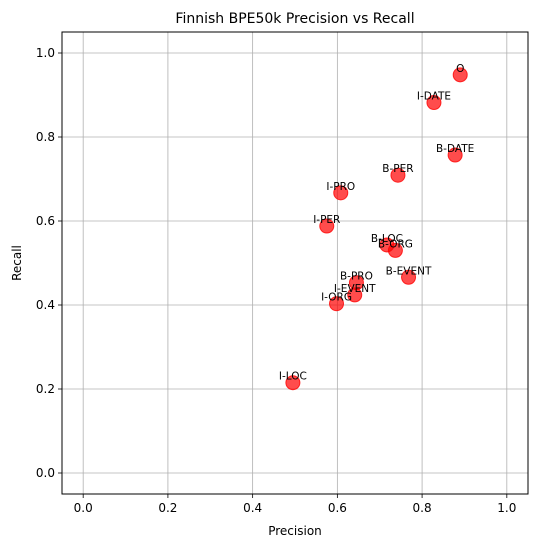 The height and width of the screenshot is (547, 536). Describe the element at coordinates (45, 473) in the screenshot. I see `y-tick-label: 0.0` at that location.